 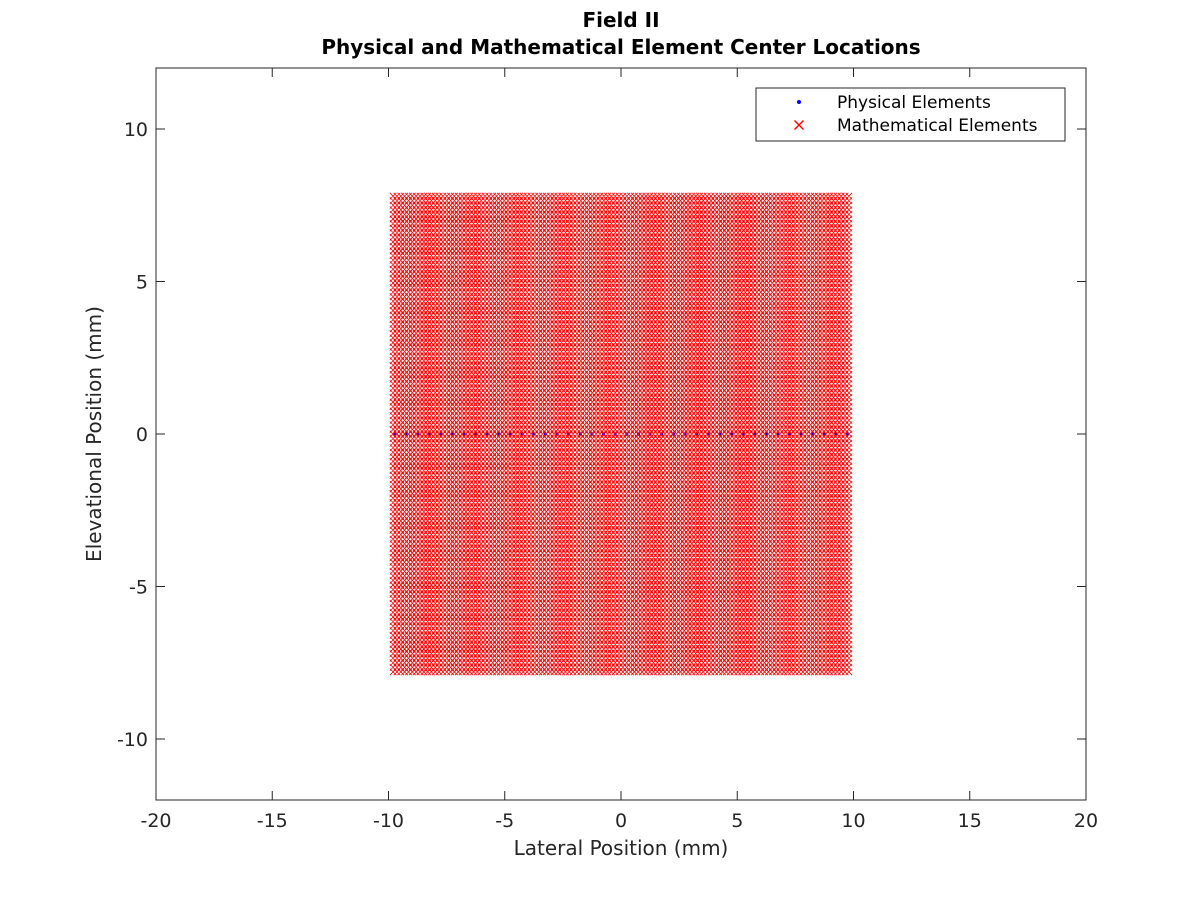 I want to click on x-tick-label: 10, so click(x=853, y=821).